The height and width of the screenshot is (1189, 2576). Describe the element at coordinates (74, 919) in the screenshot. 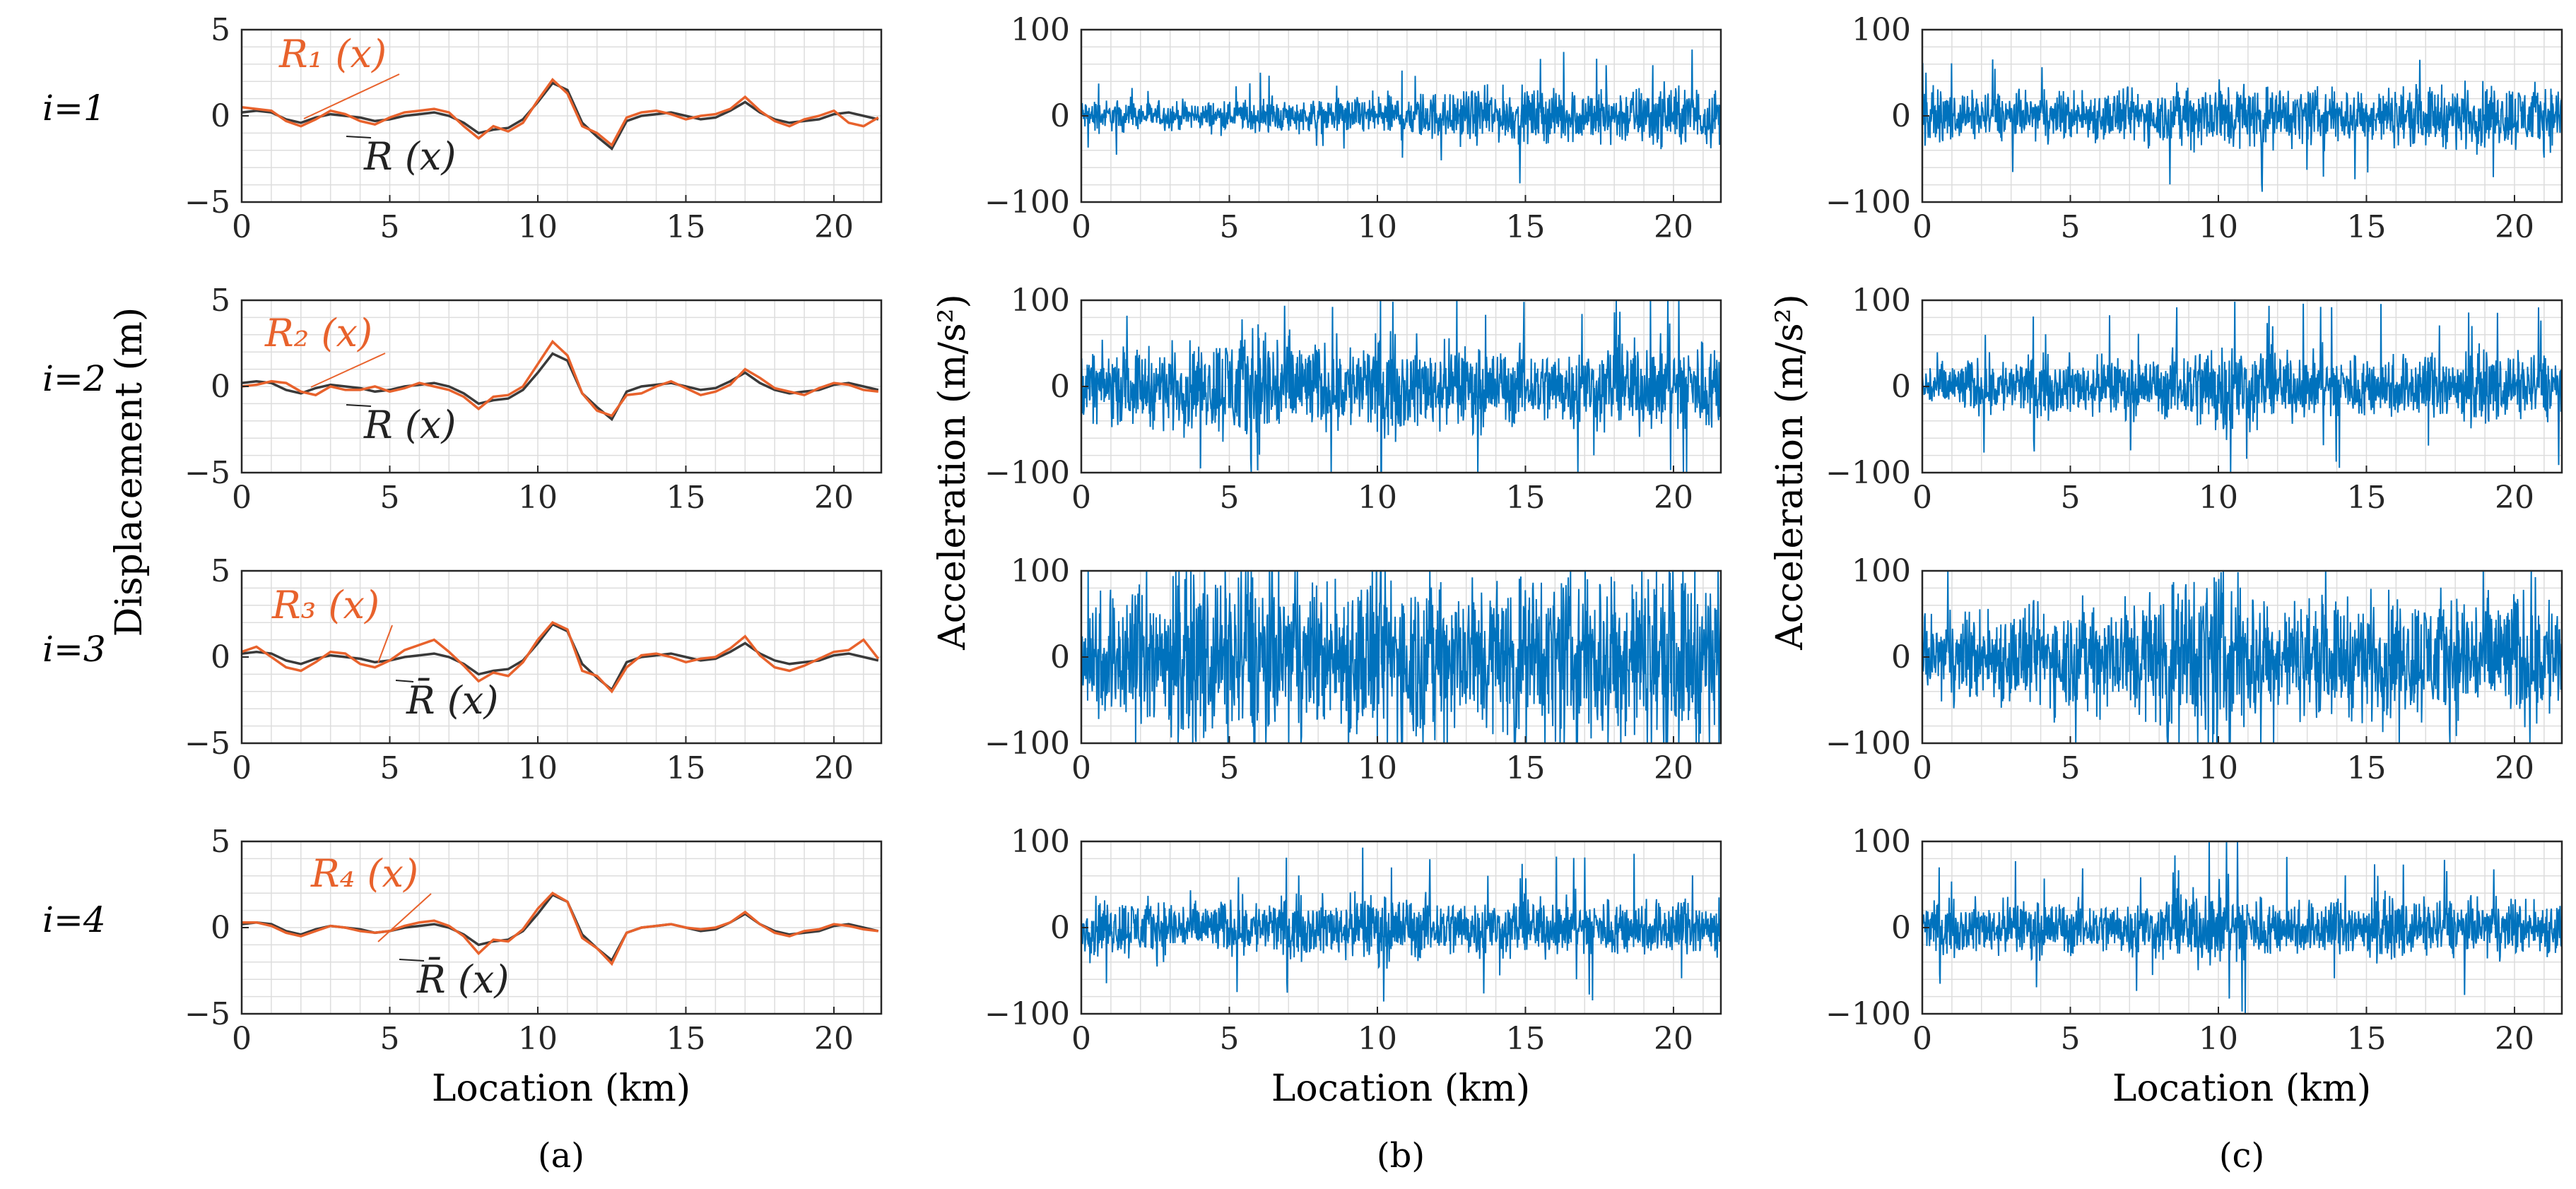

I see `row-label-4: i=4` at that location.